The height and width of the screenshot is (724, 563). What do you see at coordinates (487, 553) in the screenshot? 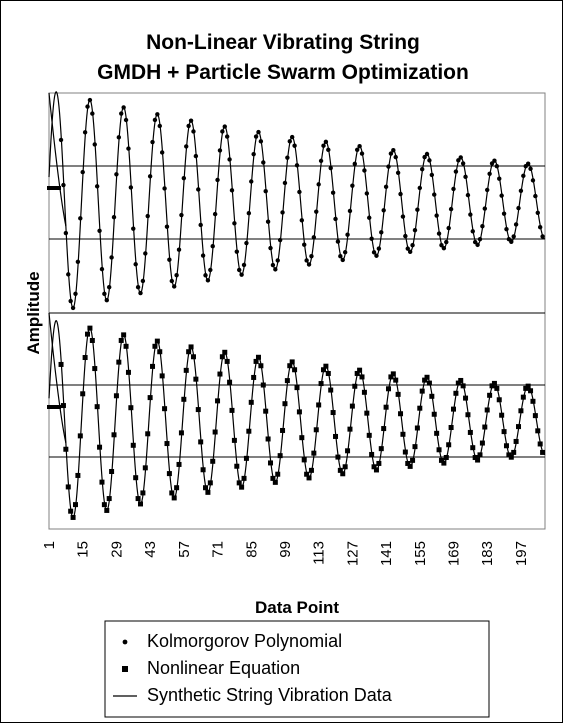
I see `x-tick-label: 183` at bounding box center [487, 553].